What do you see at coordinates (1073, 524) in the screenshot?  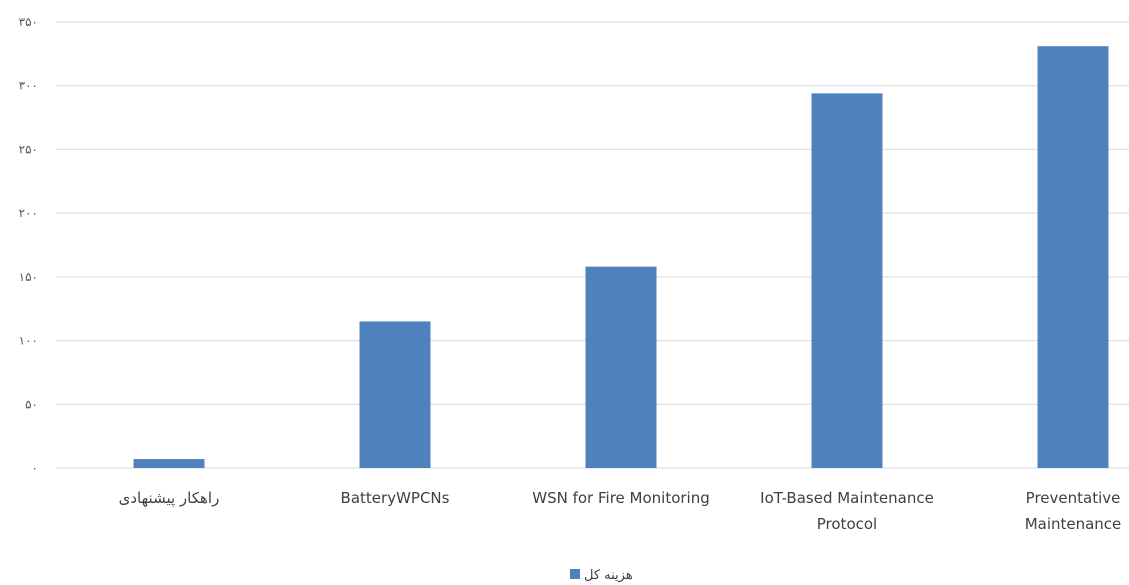 I see `x-tick-label: Maintenance` at bounding box center [1073, 524].